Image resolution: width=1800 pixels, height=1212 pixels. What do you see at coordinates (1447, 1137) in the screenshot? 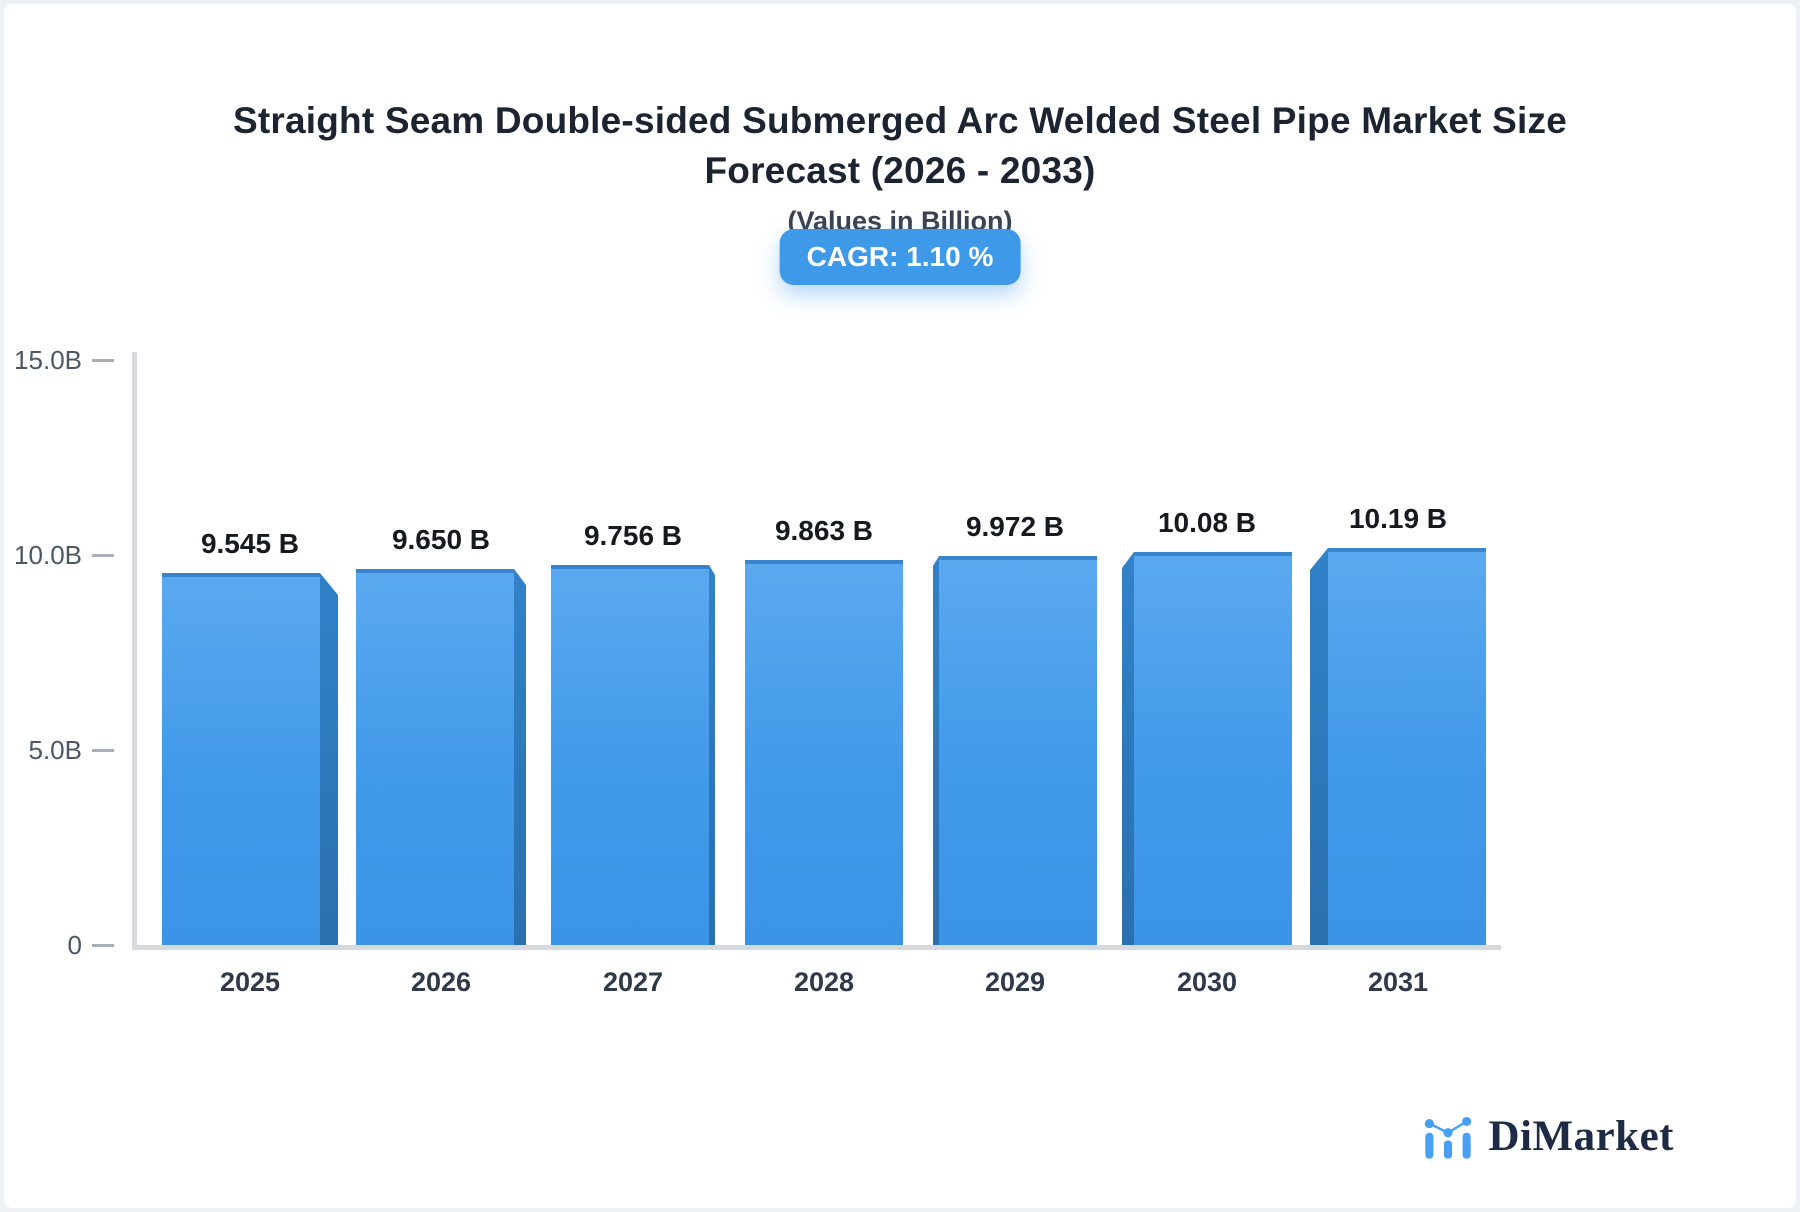
I see `dimarket-logo-icon` at bounding box center [1447, 1137].